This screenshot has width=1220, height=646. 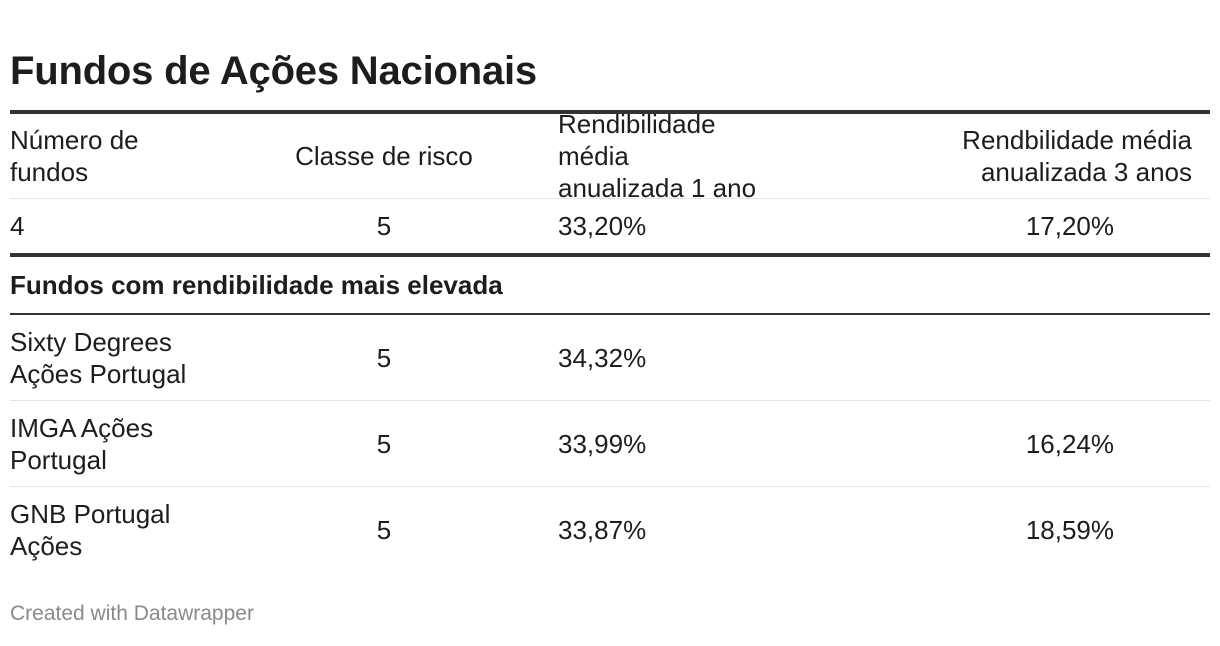 What do you see at coordinates (140, 530) in the screenshot?
I see `fund-name: GNB Portugal Ações` at bounding box center [140, 530].